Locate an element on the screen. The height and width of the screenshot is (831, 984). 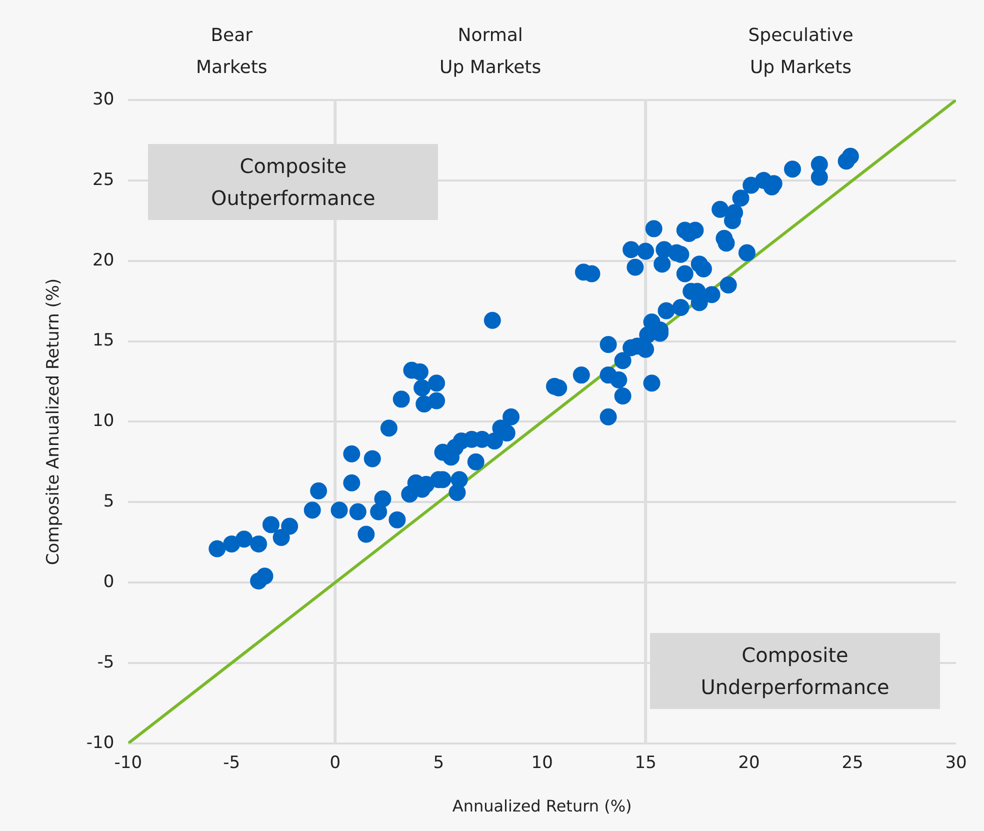
y-tick-label: 10 is located at coordinates (103, 421).